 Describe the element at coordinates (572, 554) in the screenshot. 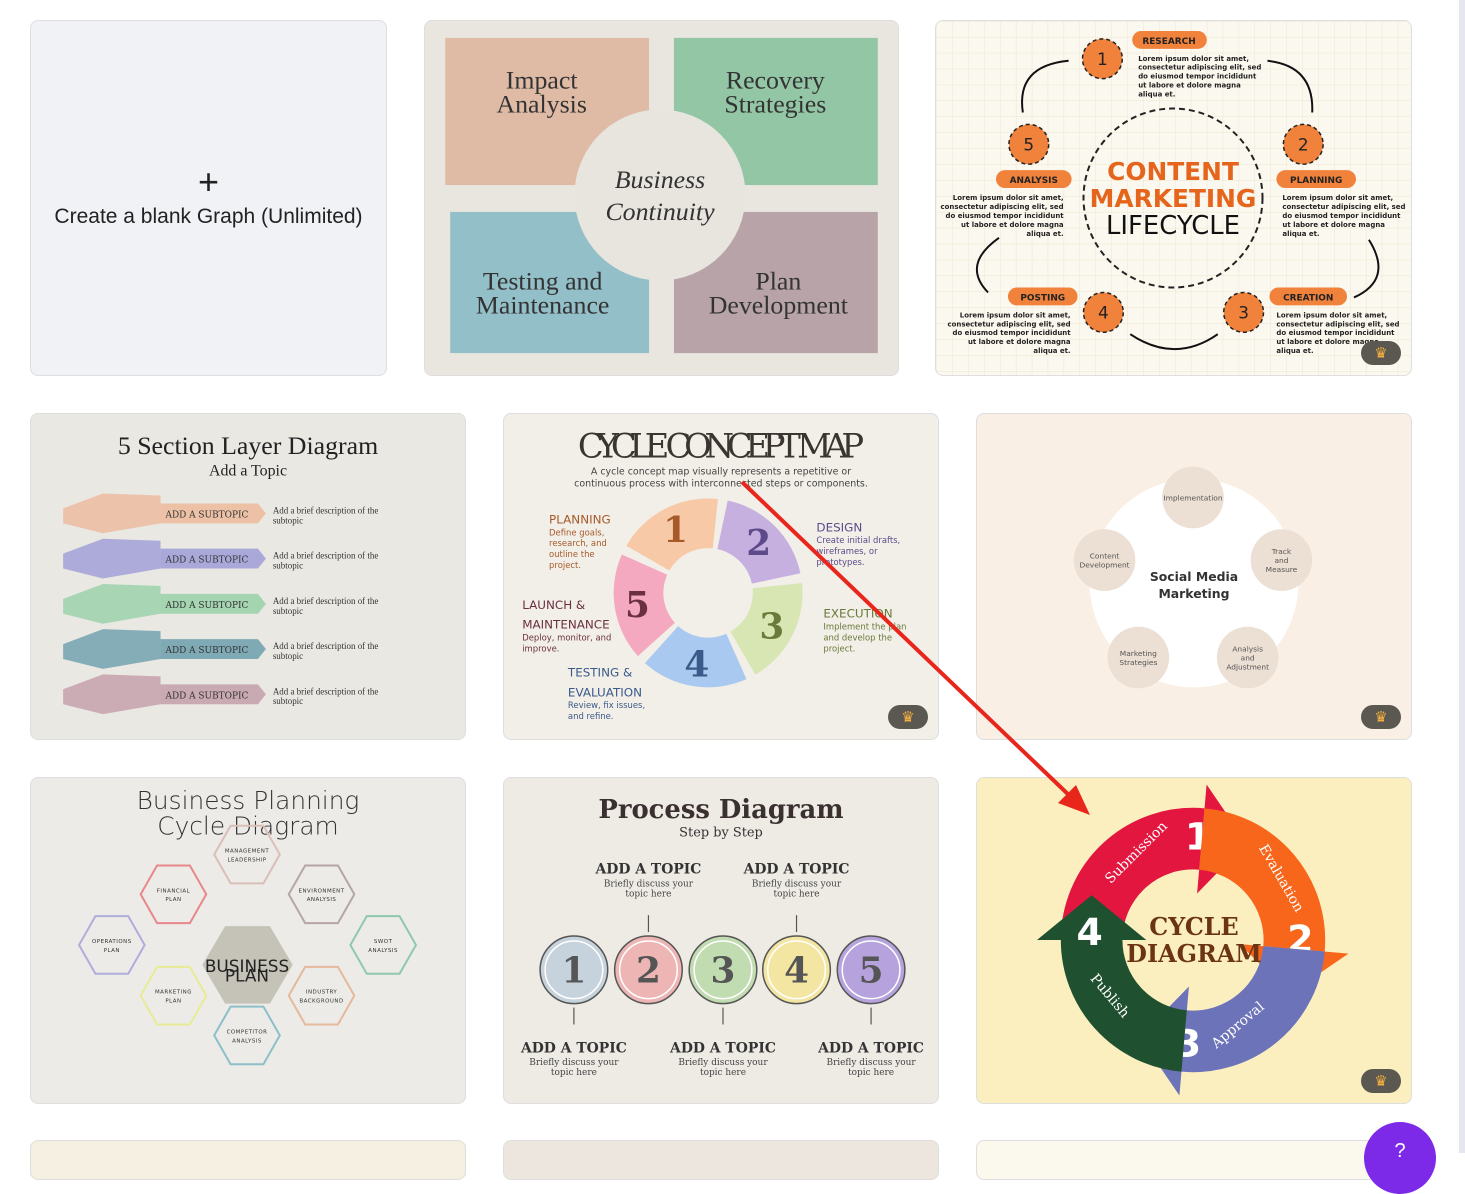

I see `step-desc: outline the` at that location.